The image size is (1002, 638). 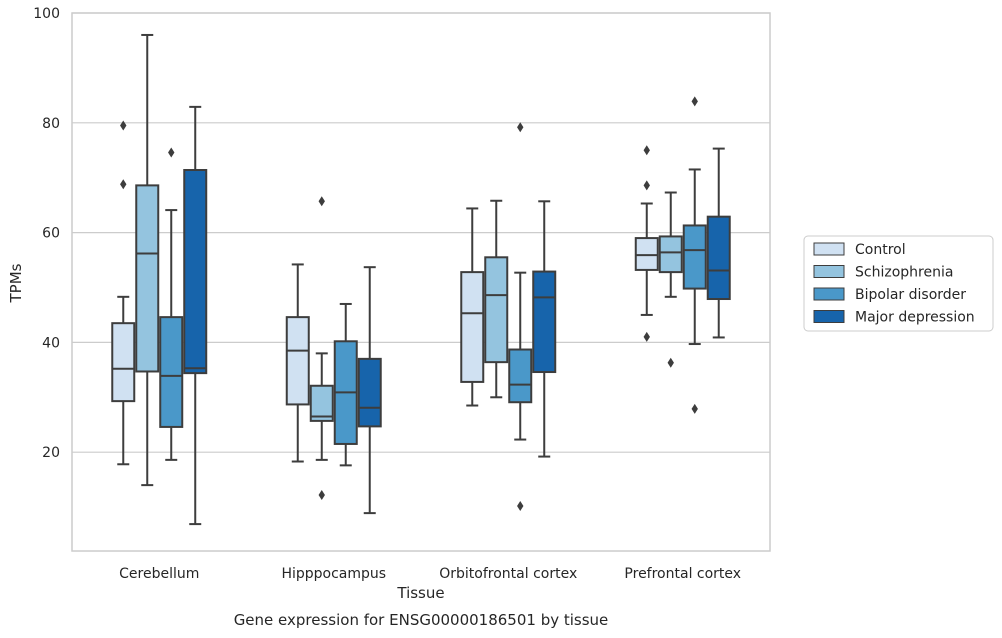 I want to click on x-axis-label: Tissue, so click(x=420, y=593).